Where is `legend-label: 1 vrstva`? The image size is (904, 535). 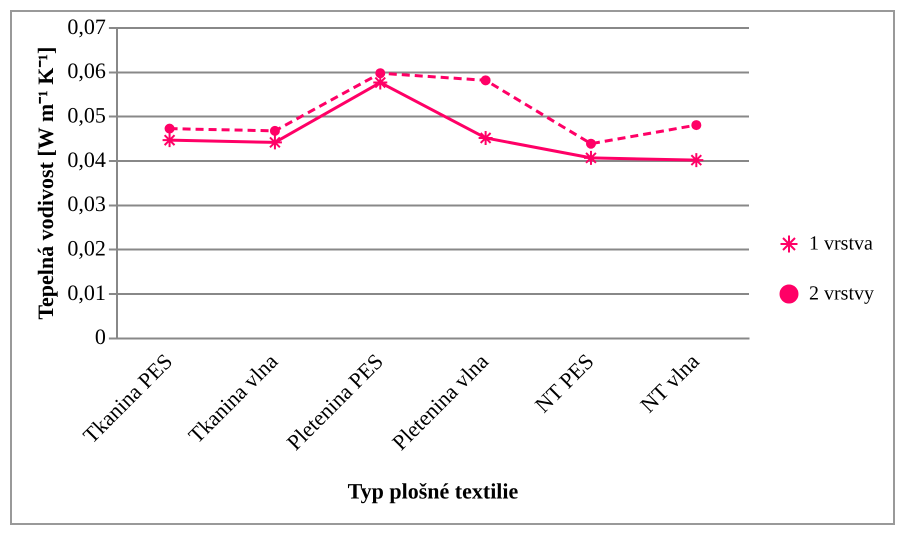 legend-label: 1 vrstva is located at coordinates (841, 243).